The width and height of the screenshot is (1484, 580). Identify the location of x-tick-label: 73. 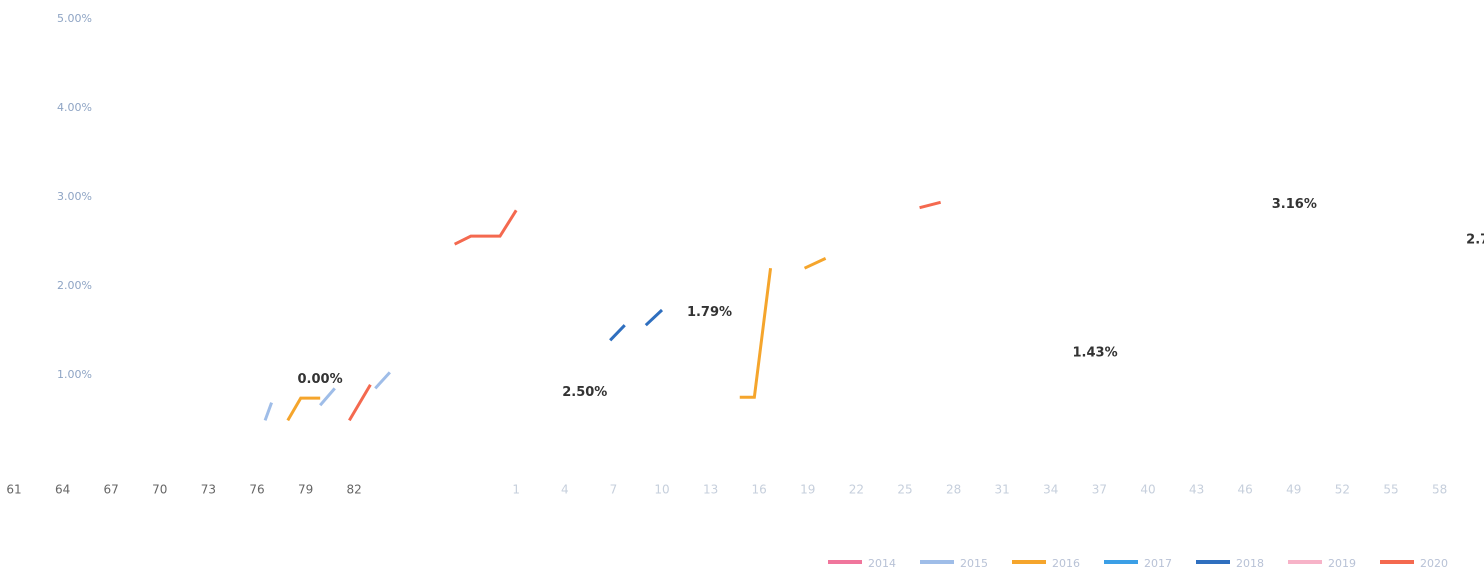
(208, 490).